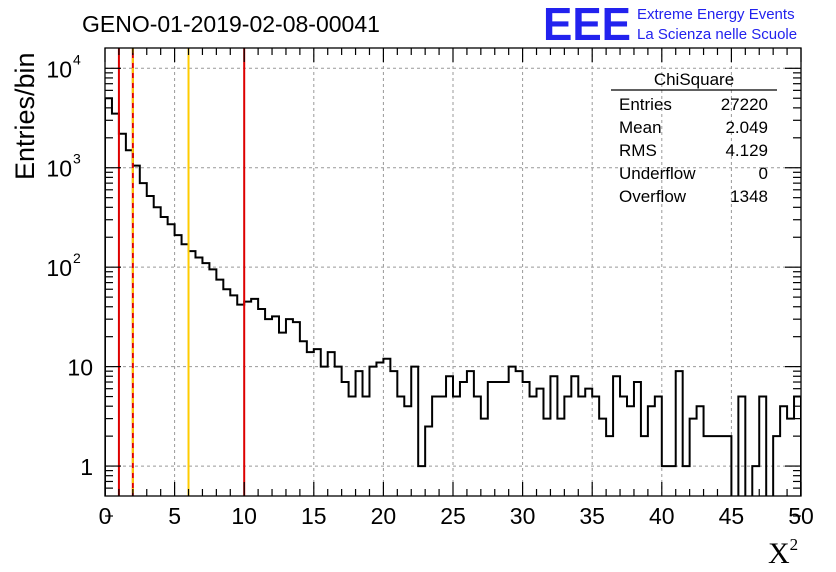 This screenshot has height=572, width=836. Describe the element at coordinates (592, 516) in the screenshot. I see `x-tick-label: 35` at that location.